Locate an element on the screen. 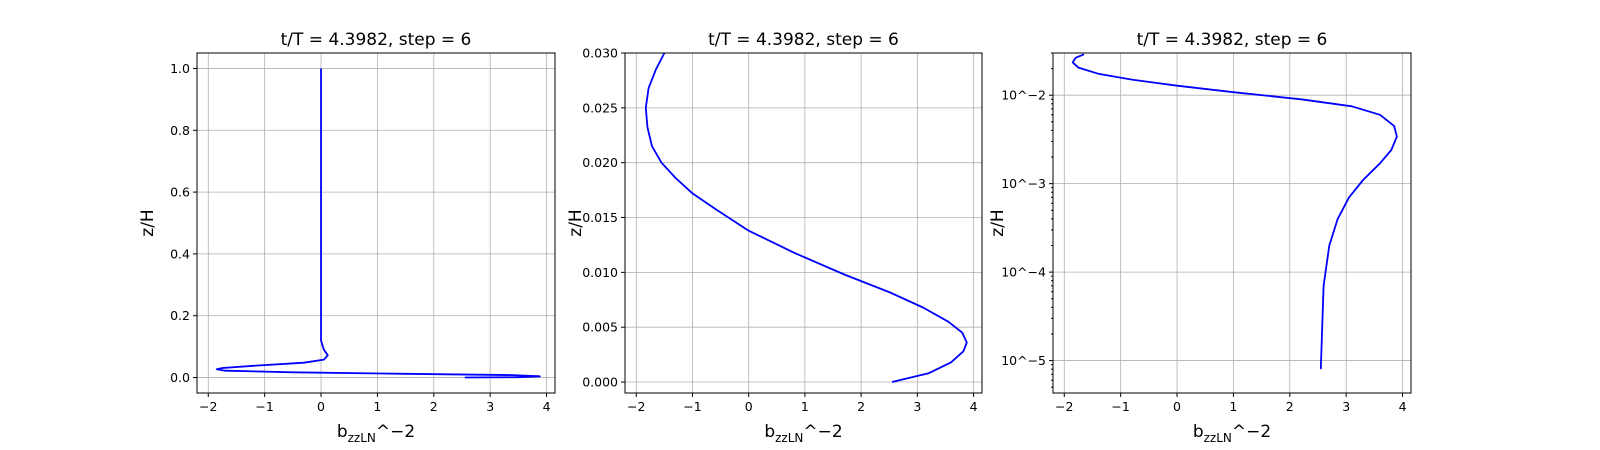  y-tick-label: 0.000 is located at coordinates (600, 382).